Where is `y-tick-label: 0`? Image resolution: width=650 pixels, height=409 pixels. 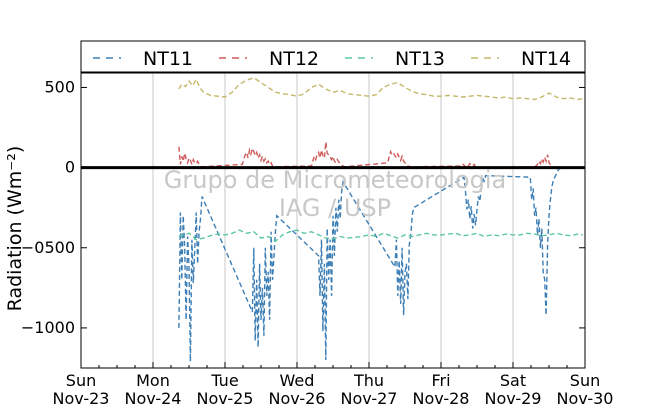 y-tick-label: 0 is located at coordinates (70, 167).